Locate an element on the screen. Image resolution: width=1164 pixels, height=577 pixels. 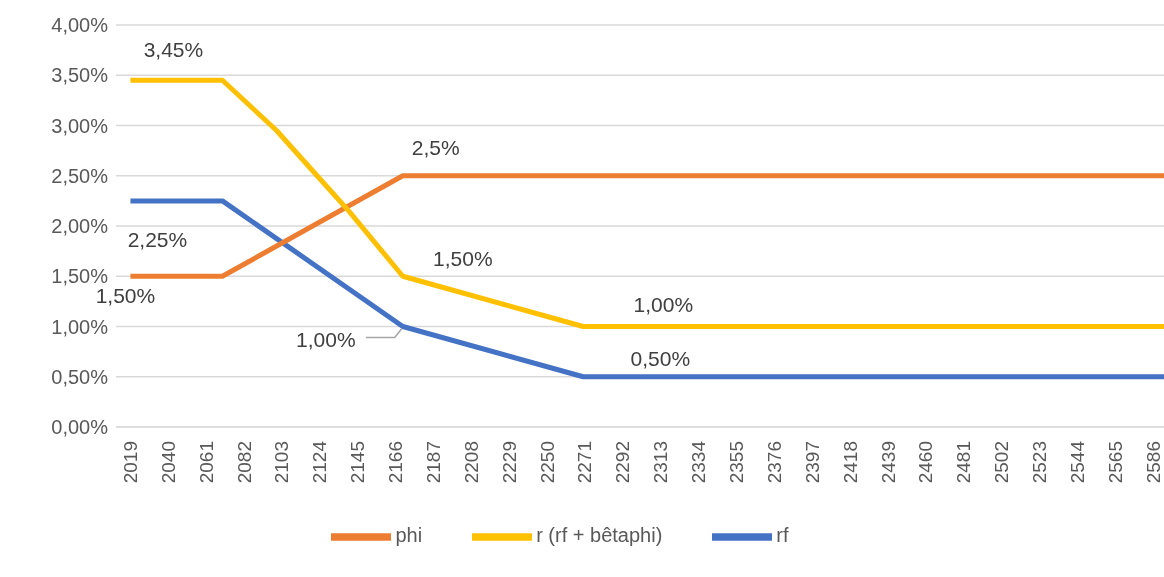
x-tick-label: 2061 is located at coordinates (206, 462).